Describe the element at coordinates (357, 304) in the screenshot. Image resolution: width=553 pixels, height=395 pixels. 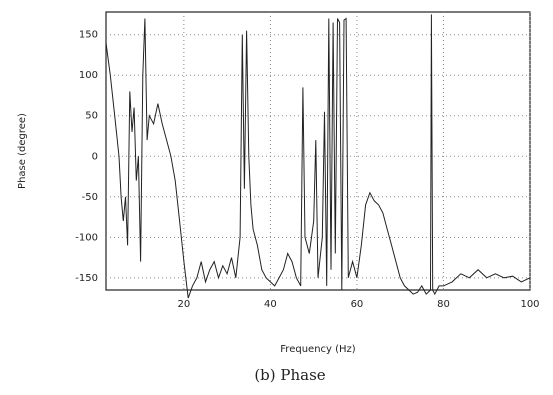
I see `x-tick-label: 60` at that location.